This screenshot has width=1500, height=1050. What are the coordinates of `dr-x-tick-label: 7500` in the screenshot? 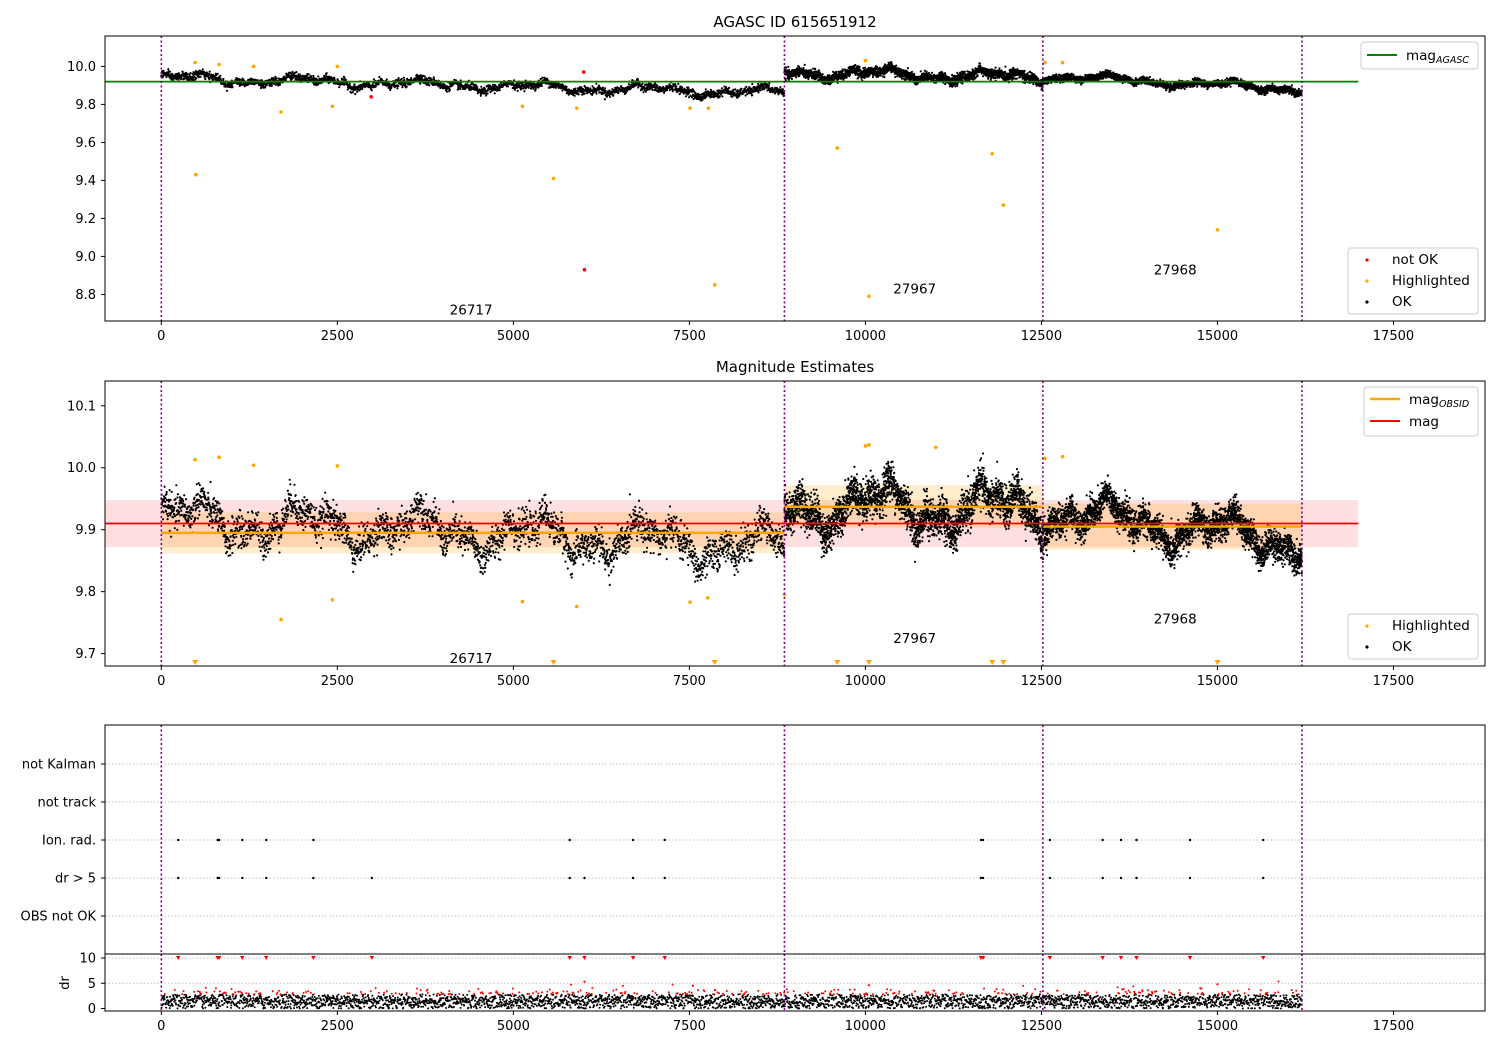 It's located at (689, 1026).